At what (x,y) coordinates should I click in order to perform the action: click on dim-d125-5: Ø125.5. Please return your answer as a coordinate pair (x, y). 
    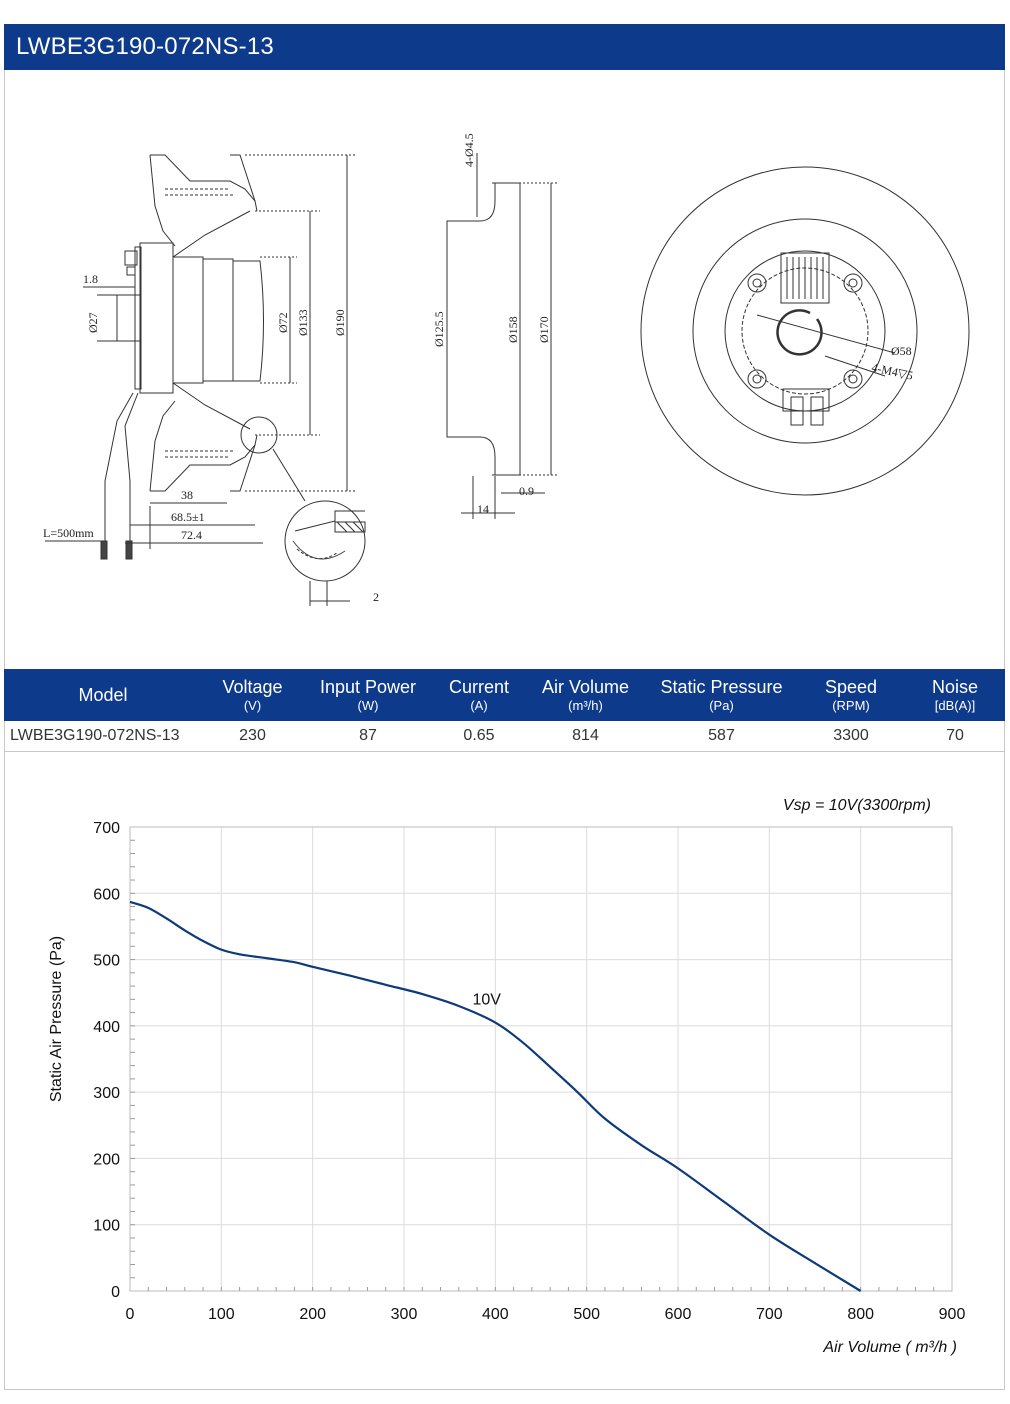
    Looking at the image, I should click on (439, 329).